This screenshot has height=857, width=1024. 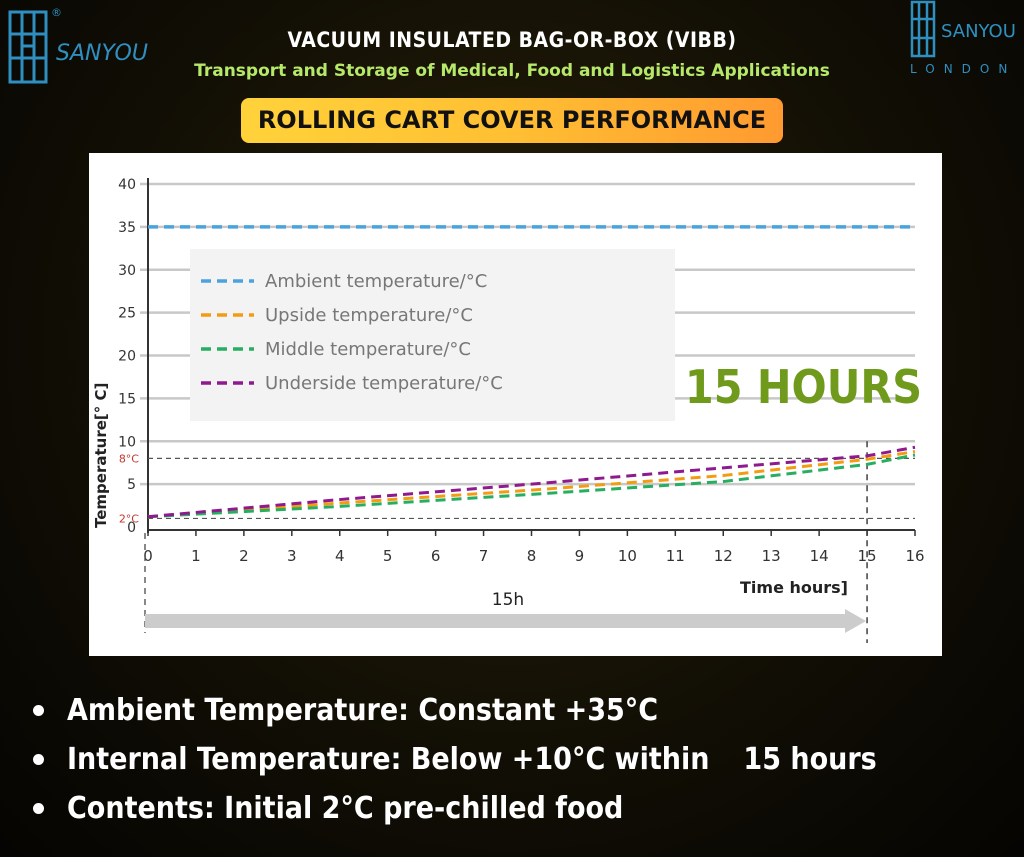 I want to click on bullet-item: Contents: Initial 2°C pre-chilled food, so click(x=453, y=808).